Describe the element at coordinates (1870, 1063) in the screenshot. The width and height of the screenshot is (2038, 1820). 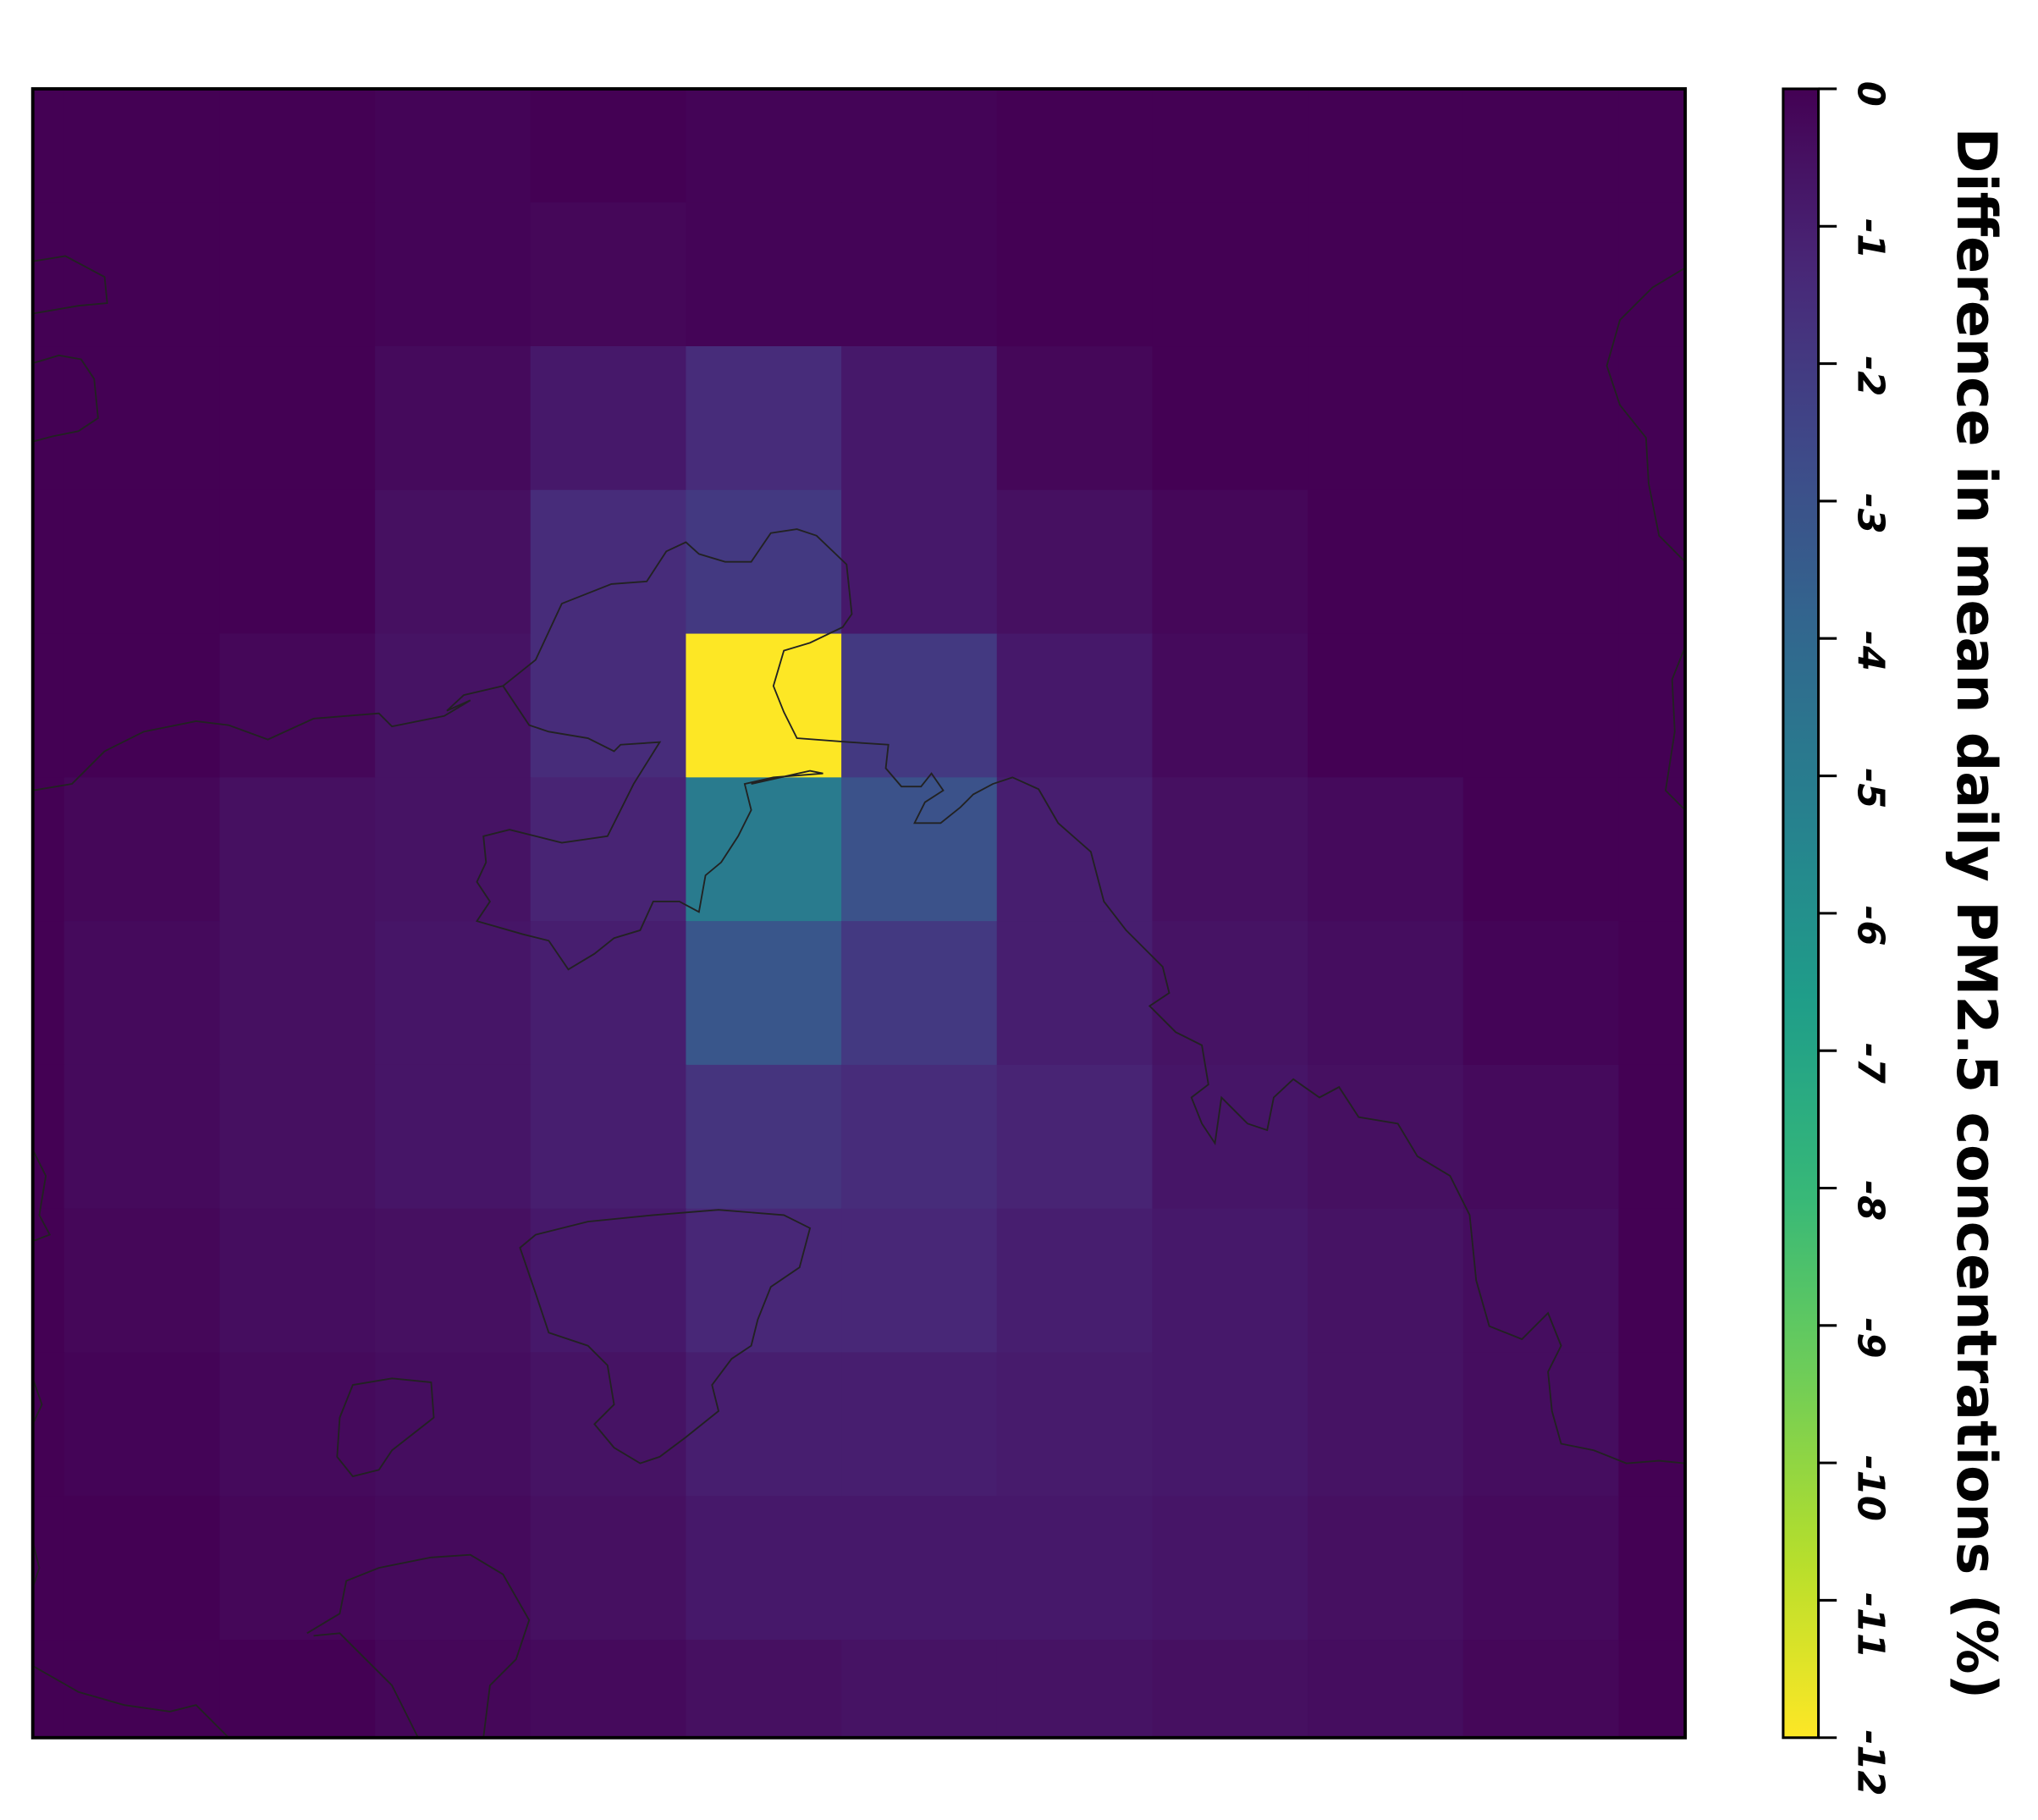
I see `colorbar-tick-label: -7` at that location.